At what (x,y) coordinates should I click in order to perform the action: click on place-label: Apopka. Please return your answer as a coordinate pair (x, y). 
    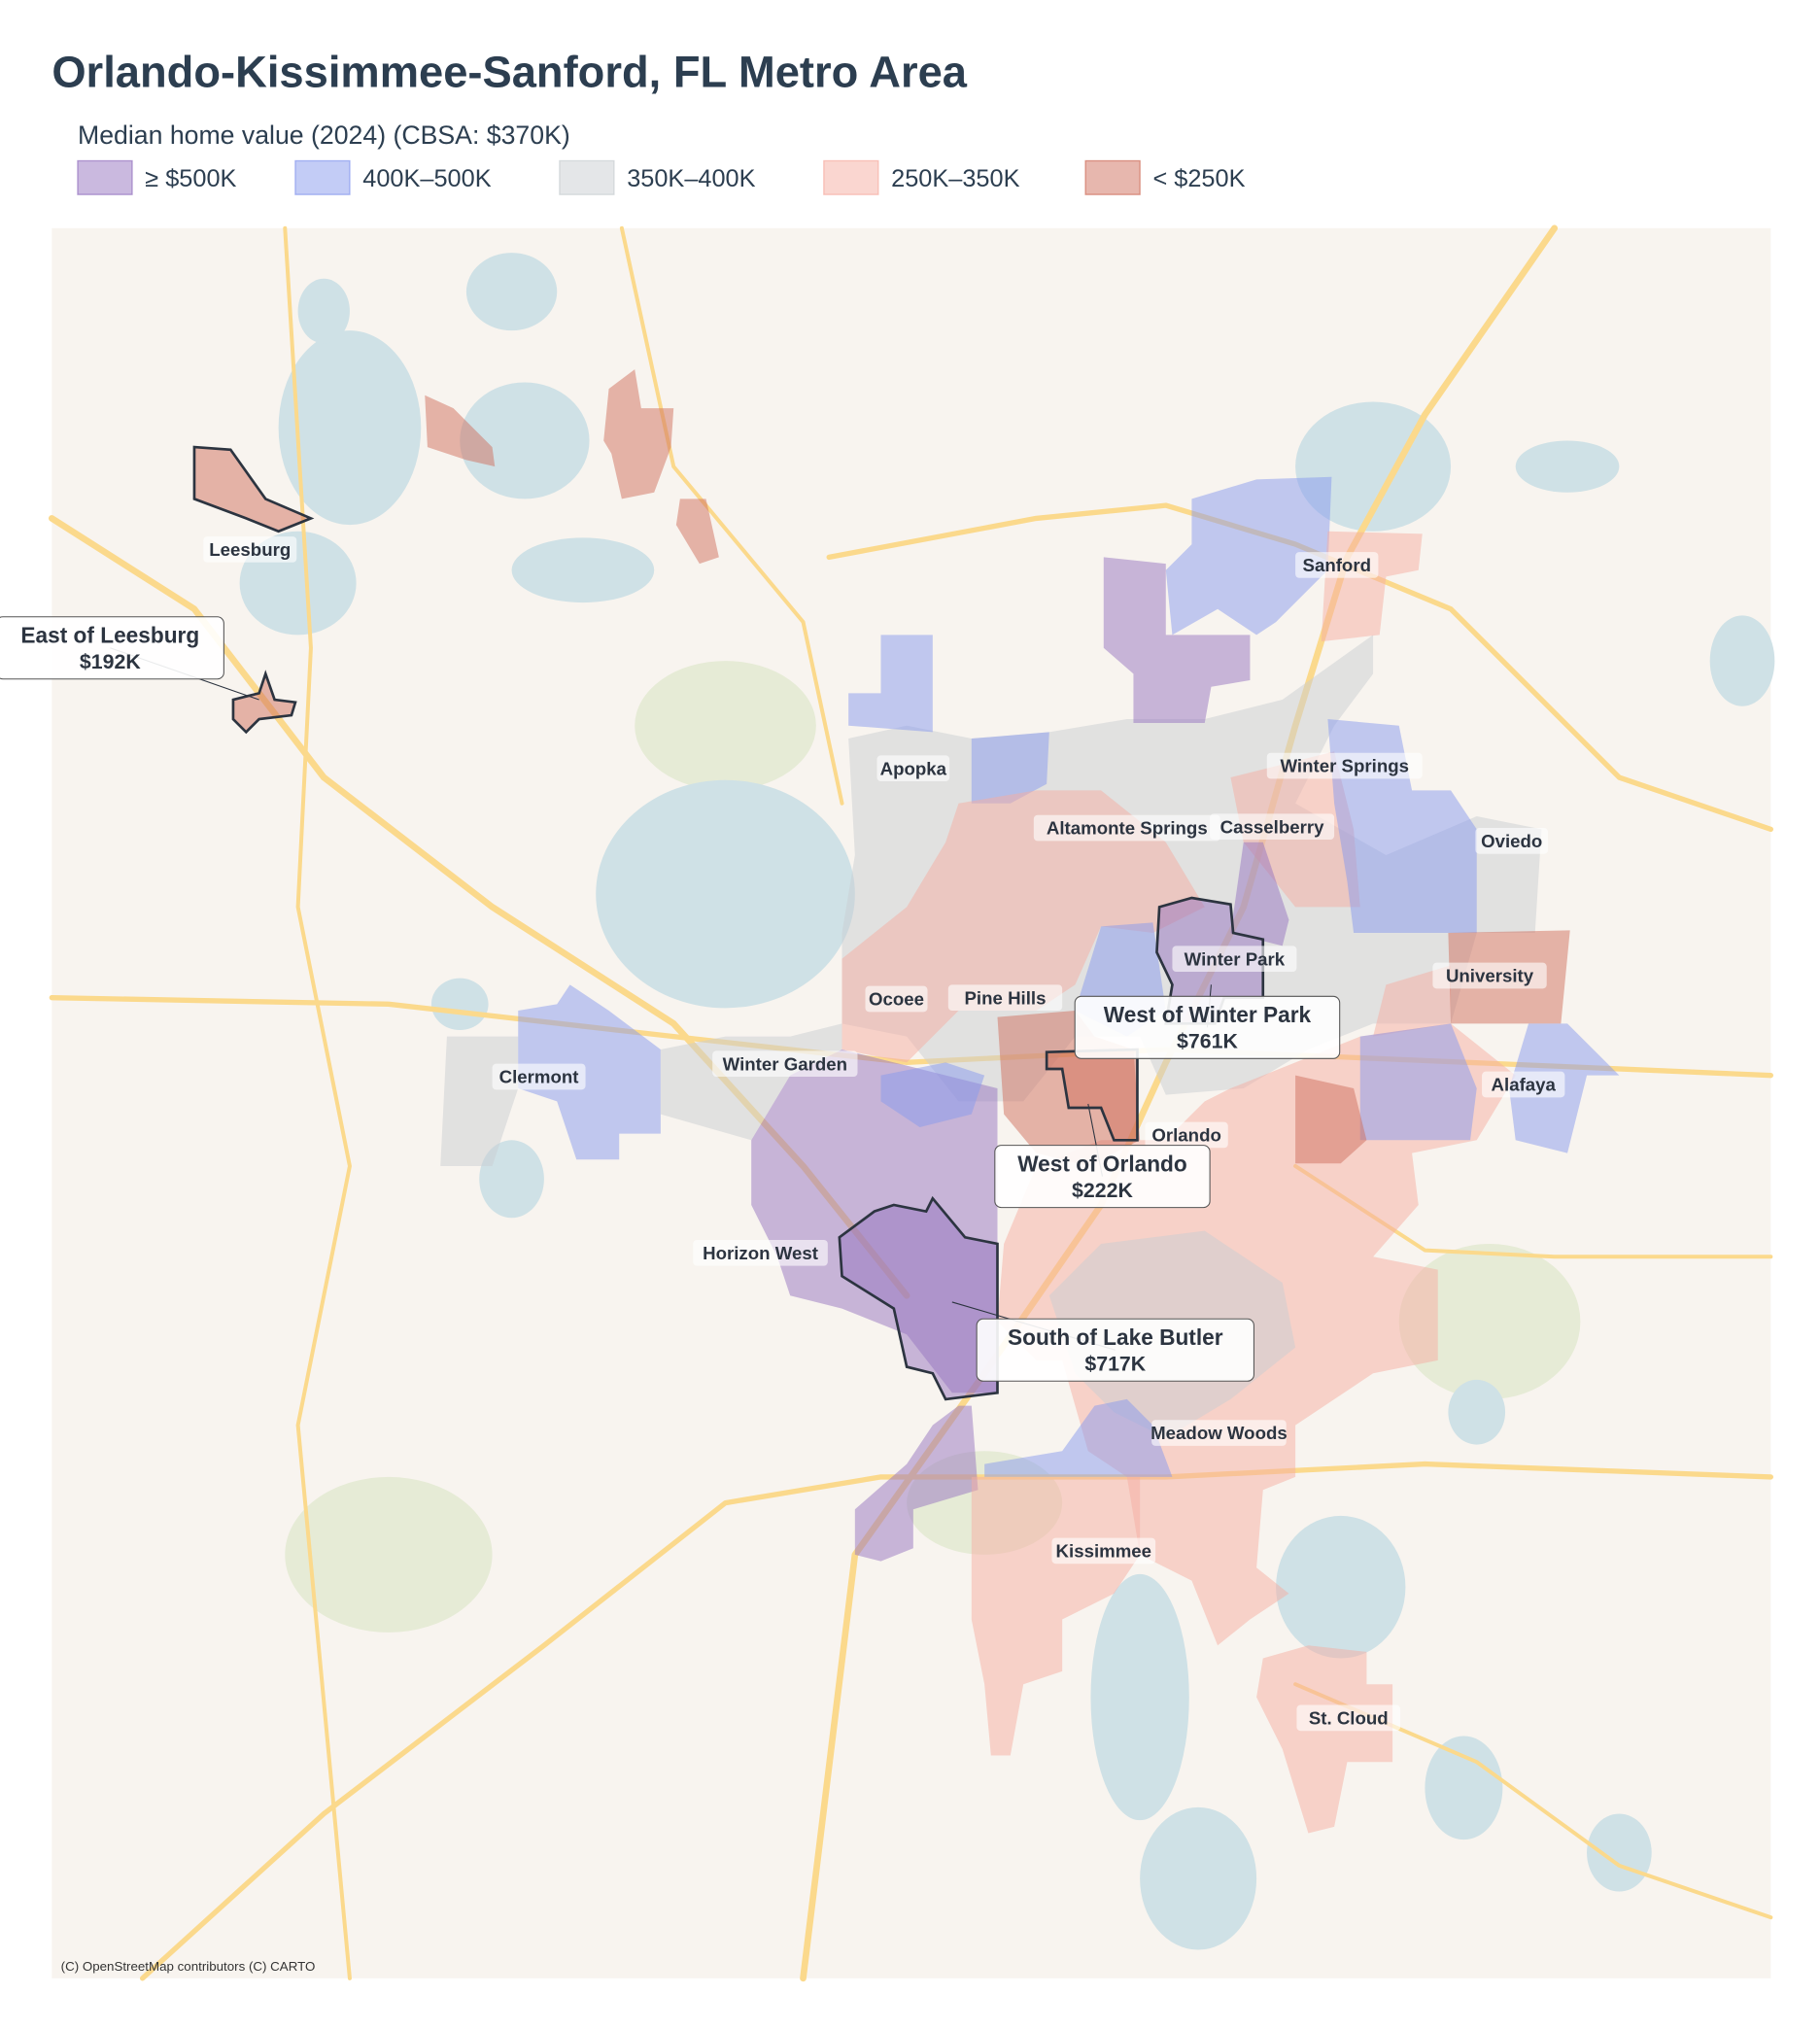
    Looking at the image, I should click on (913, 768).